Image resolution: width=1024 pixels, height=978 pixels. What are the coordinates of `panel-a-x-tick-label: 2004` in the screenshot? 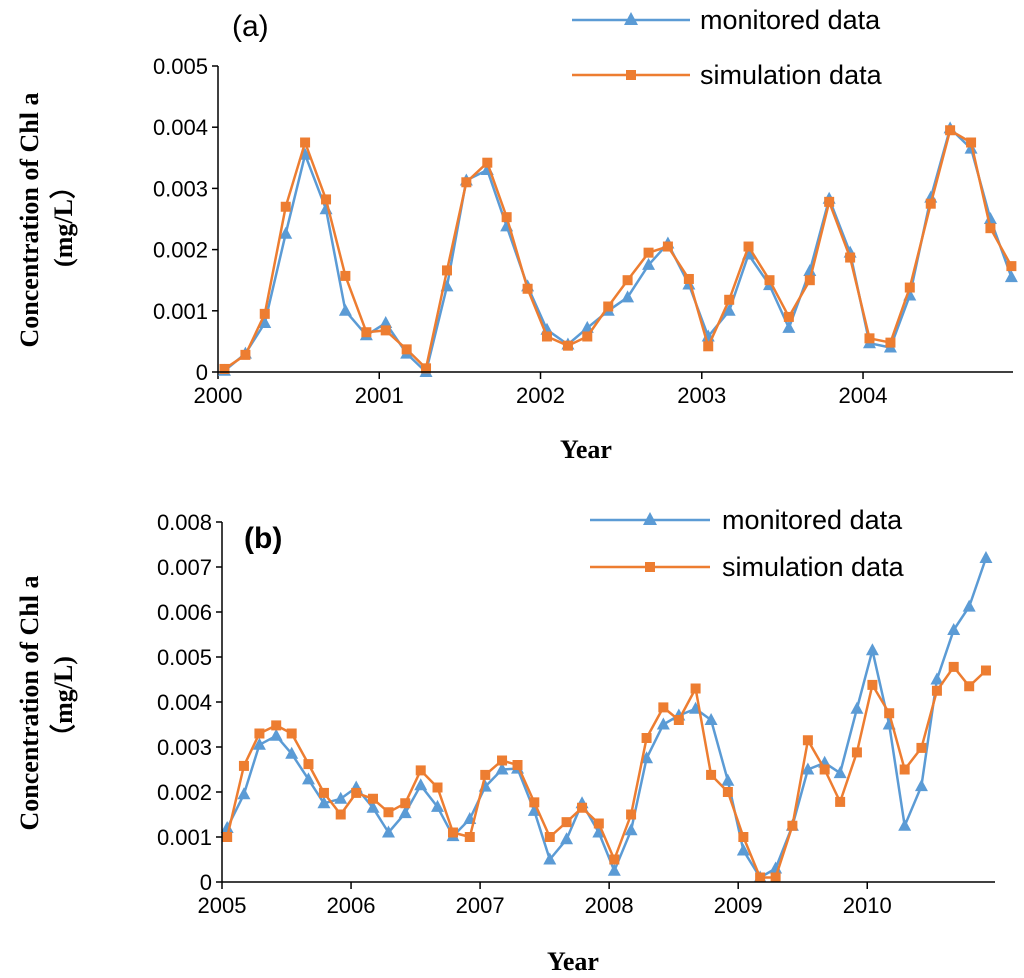 It's located at (863, 395).